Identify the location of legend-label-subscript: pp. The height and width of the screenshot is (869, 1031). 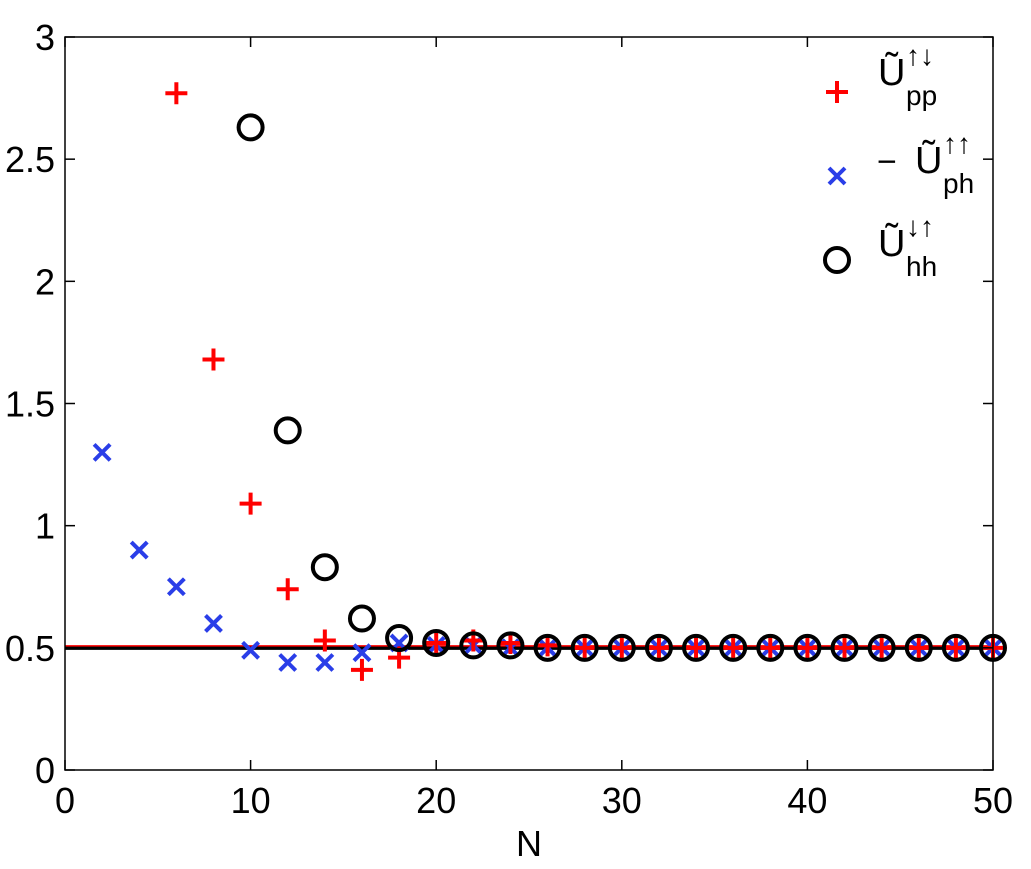
(921, 95).